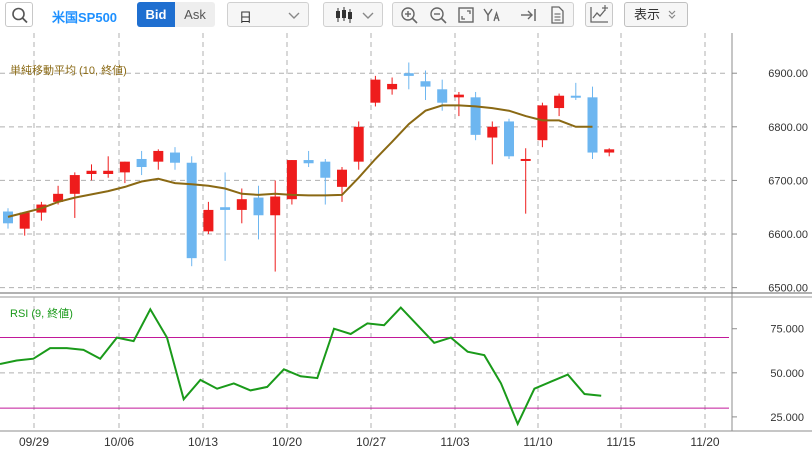 This screenshot has height=451, width=812. What do you see at coordinates (454, 442) in the screenshot?
I see `x-tick-label: 11/03` at bounding box center [454, 442].